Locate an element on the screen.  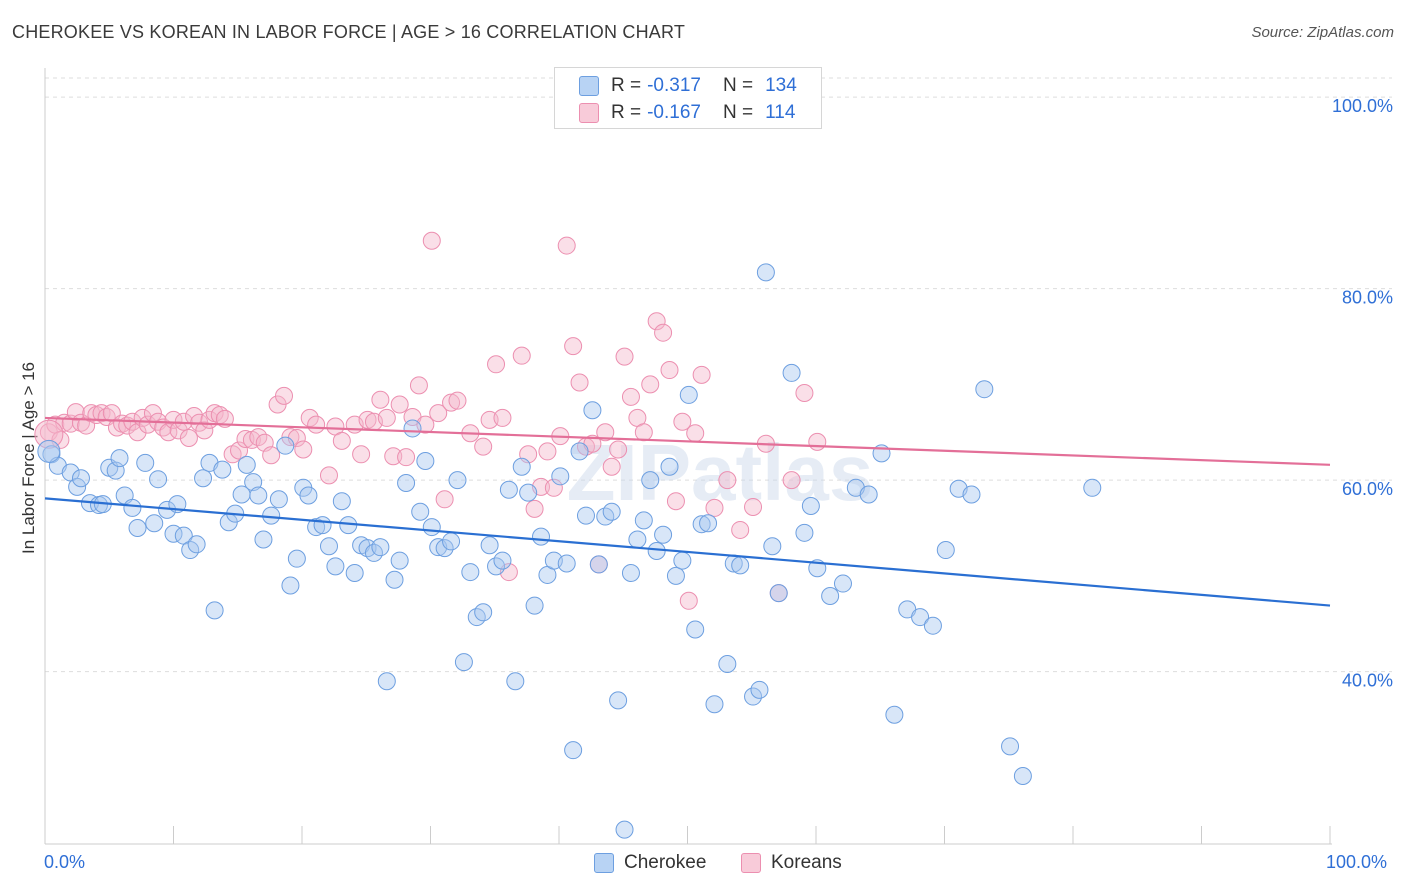
n-value: 114 is located at coordinates (780, 112).